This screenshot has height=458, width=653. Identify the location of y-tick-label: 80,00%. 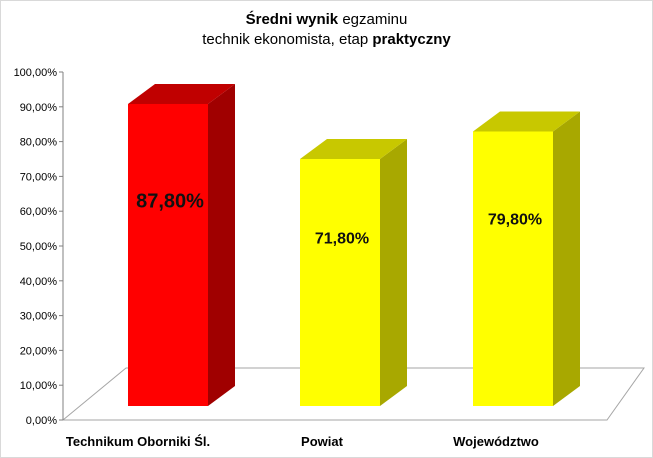
(39, 143).